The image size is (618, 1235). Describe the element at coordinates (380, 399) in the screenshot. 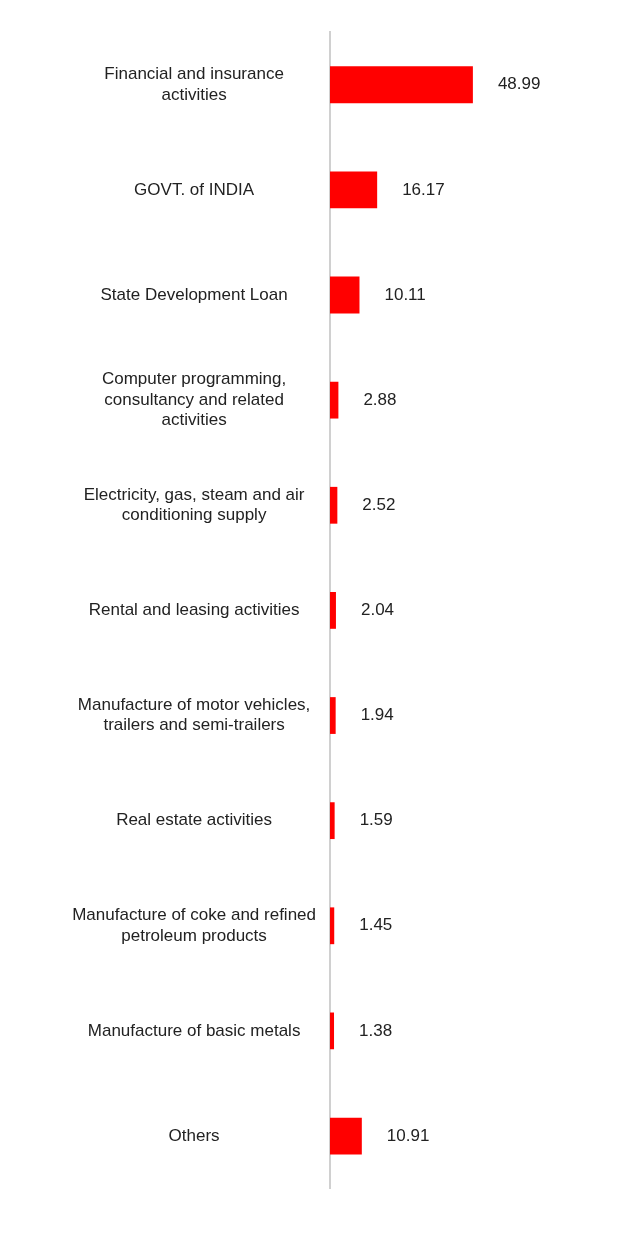

I see `data-label: 2.88` at that location.